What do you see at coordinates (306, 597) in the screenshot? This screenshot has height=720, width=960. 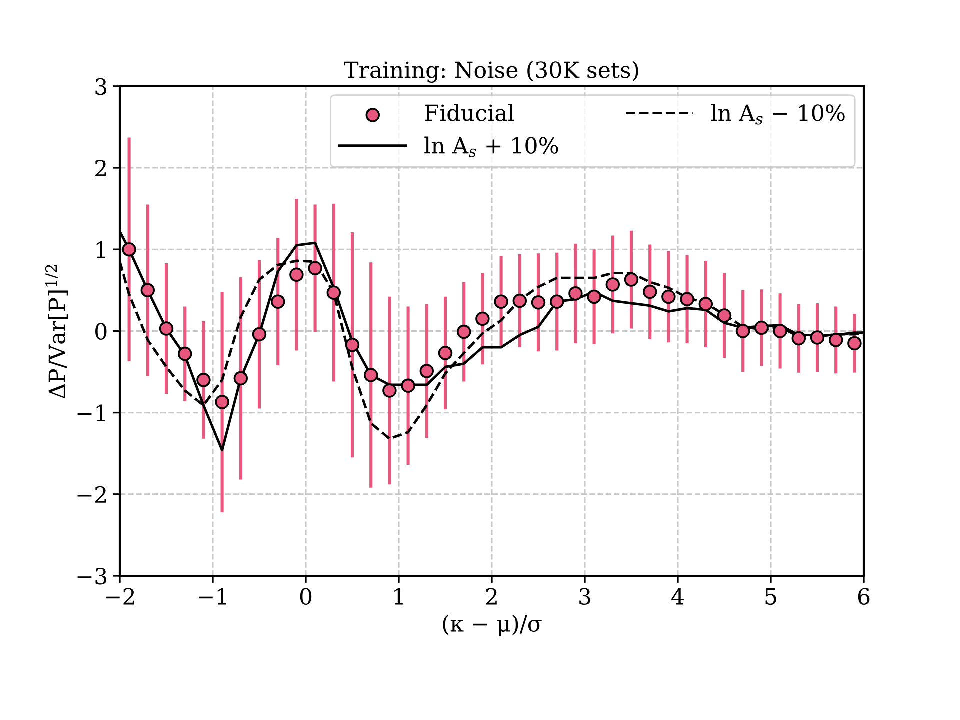 I see `x-tick-label: 0` at bounding box center [306, 597].